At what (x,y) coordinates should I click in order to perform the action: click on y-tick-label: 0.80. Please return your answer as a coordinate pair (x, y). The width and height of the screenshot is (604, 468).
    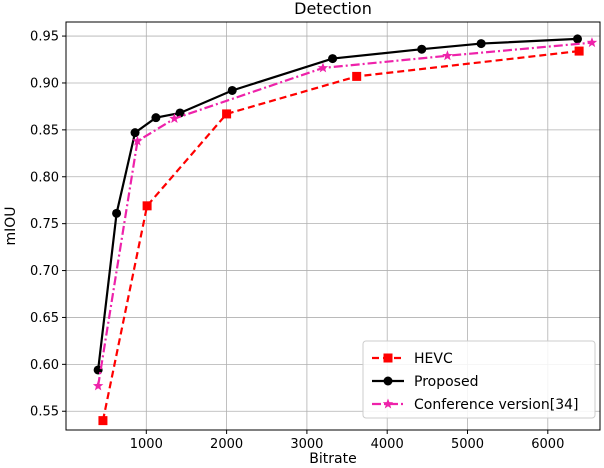
    Looking at the image, I should click on (44, 177).